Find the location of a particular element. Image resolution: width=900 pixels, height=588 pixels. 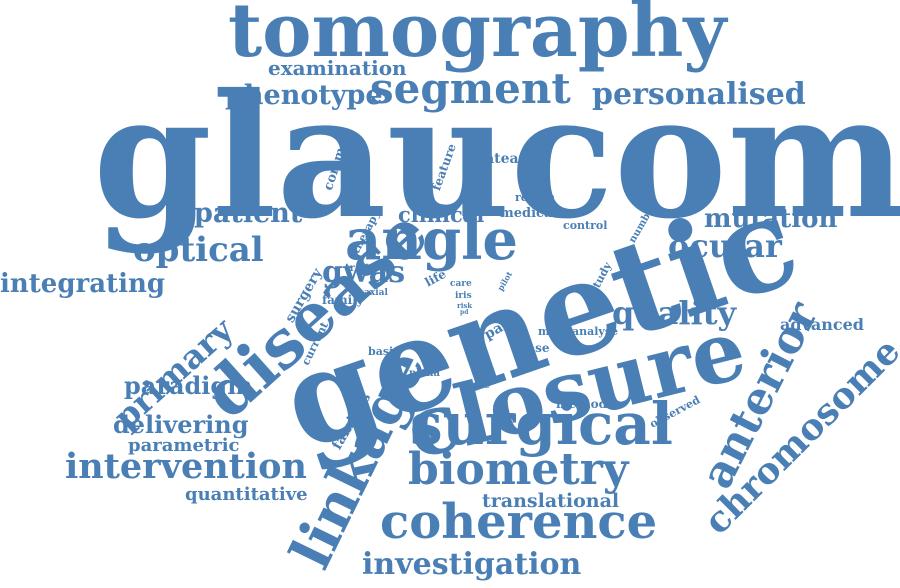

word-score: score is located at coordinates (475, 385).